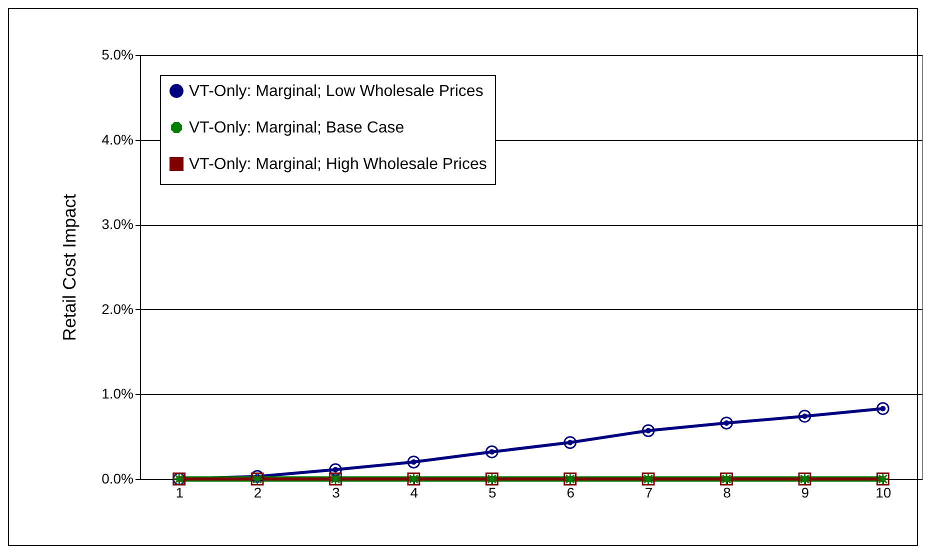  What do you see at coordinates (118, 478) in the screenshot?
I see `y-tick-label: 0.0%` at bounding box center [118, 478].